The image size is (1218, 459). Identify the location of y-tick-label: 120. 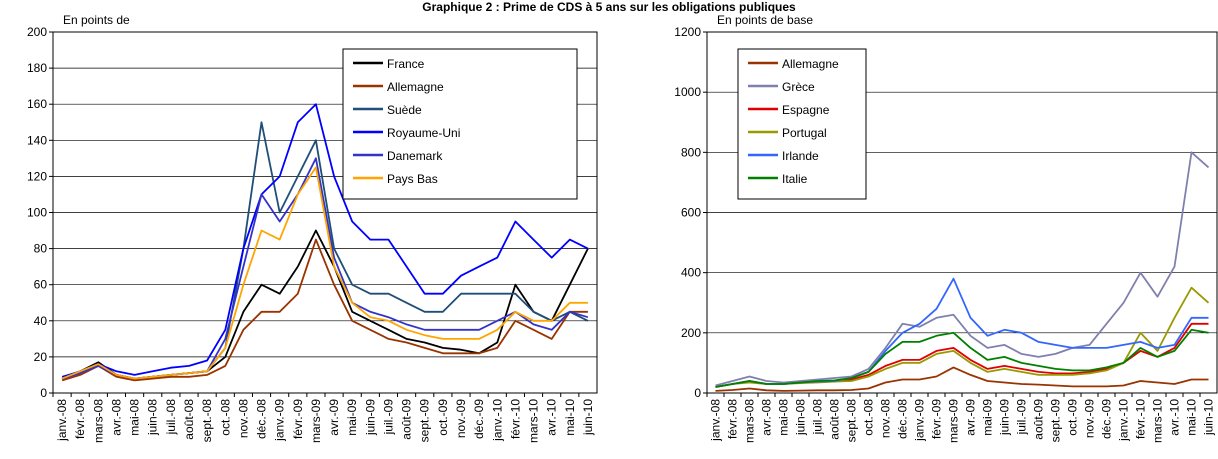
(37, 176).